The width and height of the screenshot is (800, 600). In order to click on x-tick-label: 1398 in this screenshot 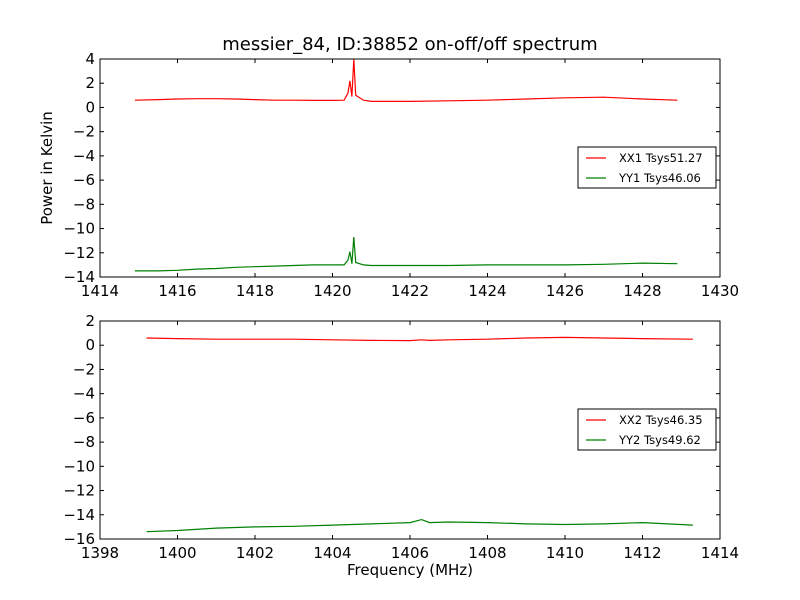, I will do `click(100, 553)`.